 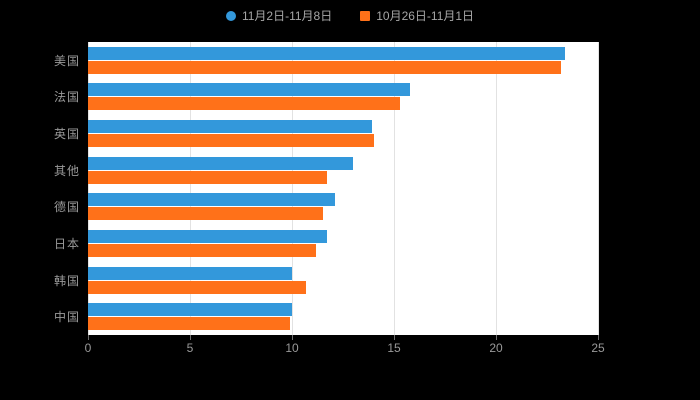 I want to click on y-axis-label-8: 中国, so click(x=66, y=317).